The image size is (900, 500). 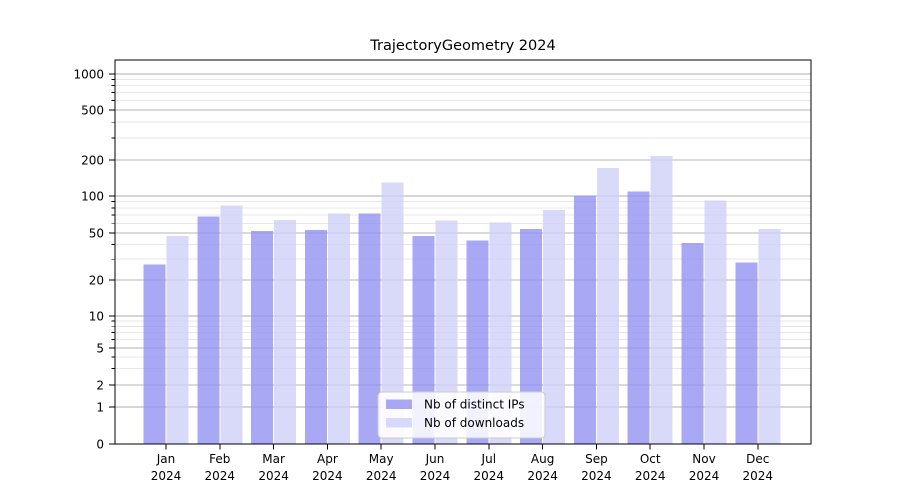 I want to click on x-tick-label-month: Oct, so click(x=650, y=459).